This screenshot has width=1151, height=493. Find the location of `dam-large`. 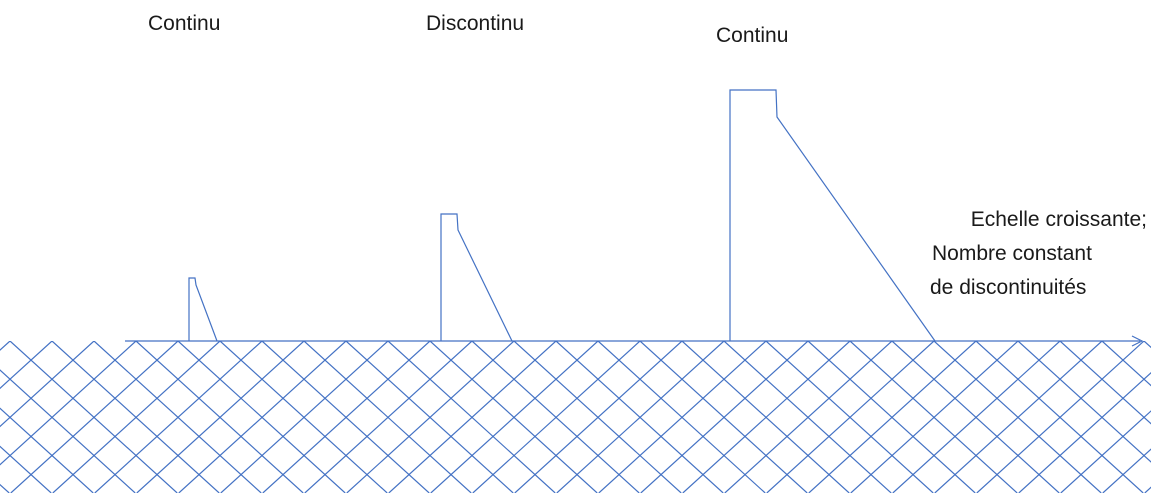

dam-large is located at coordinates (832, 215).